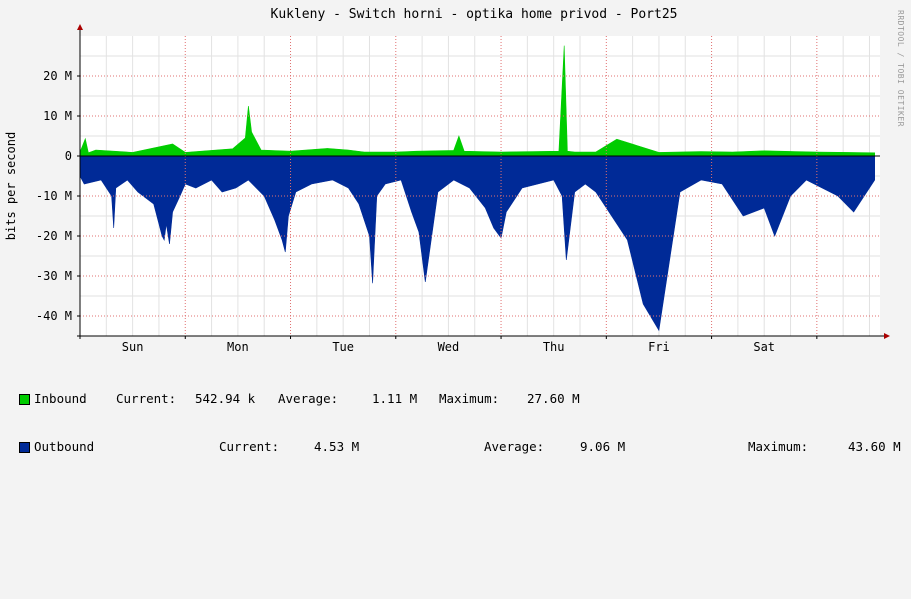 The image size is (911, 599). I want to click on y-axis-label: bits per second, so click(11, 186).